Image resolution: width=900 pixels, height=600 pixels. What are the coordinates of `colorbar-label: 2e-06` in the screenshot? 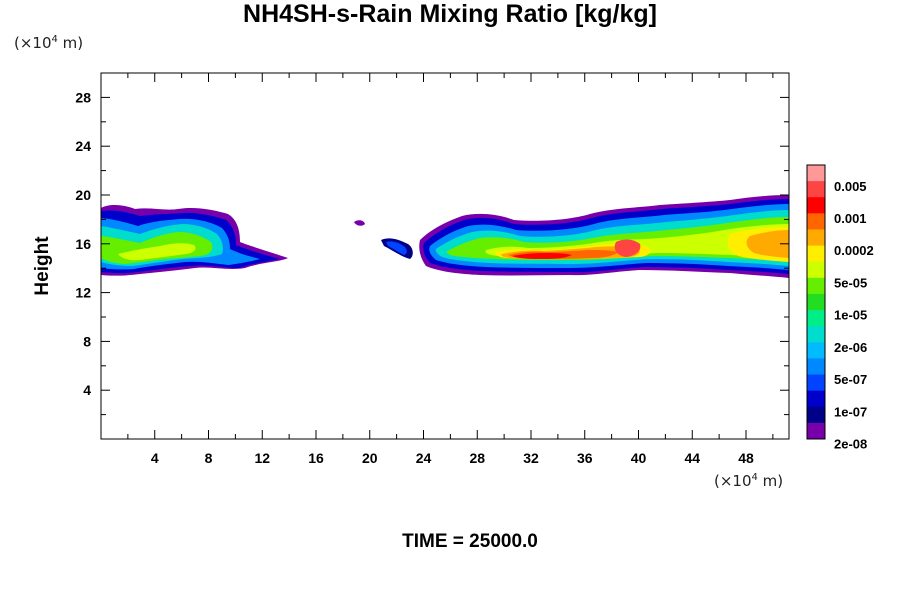 It's located at (850, 347).